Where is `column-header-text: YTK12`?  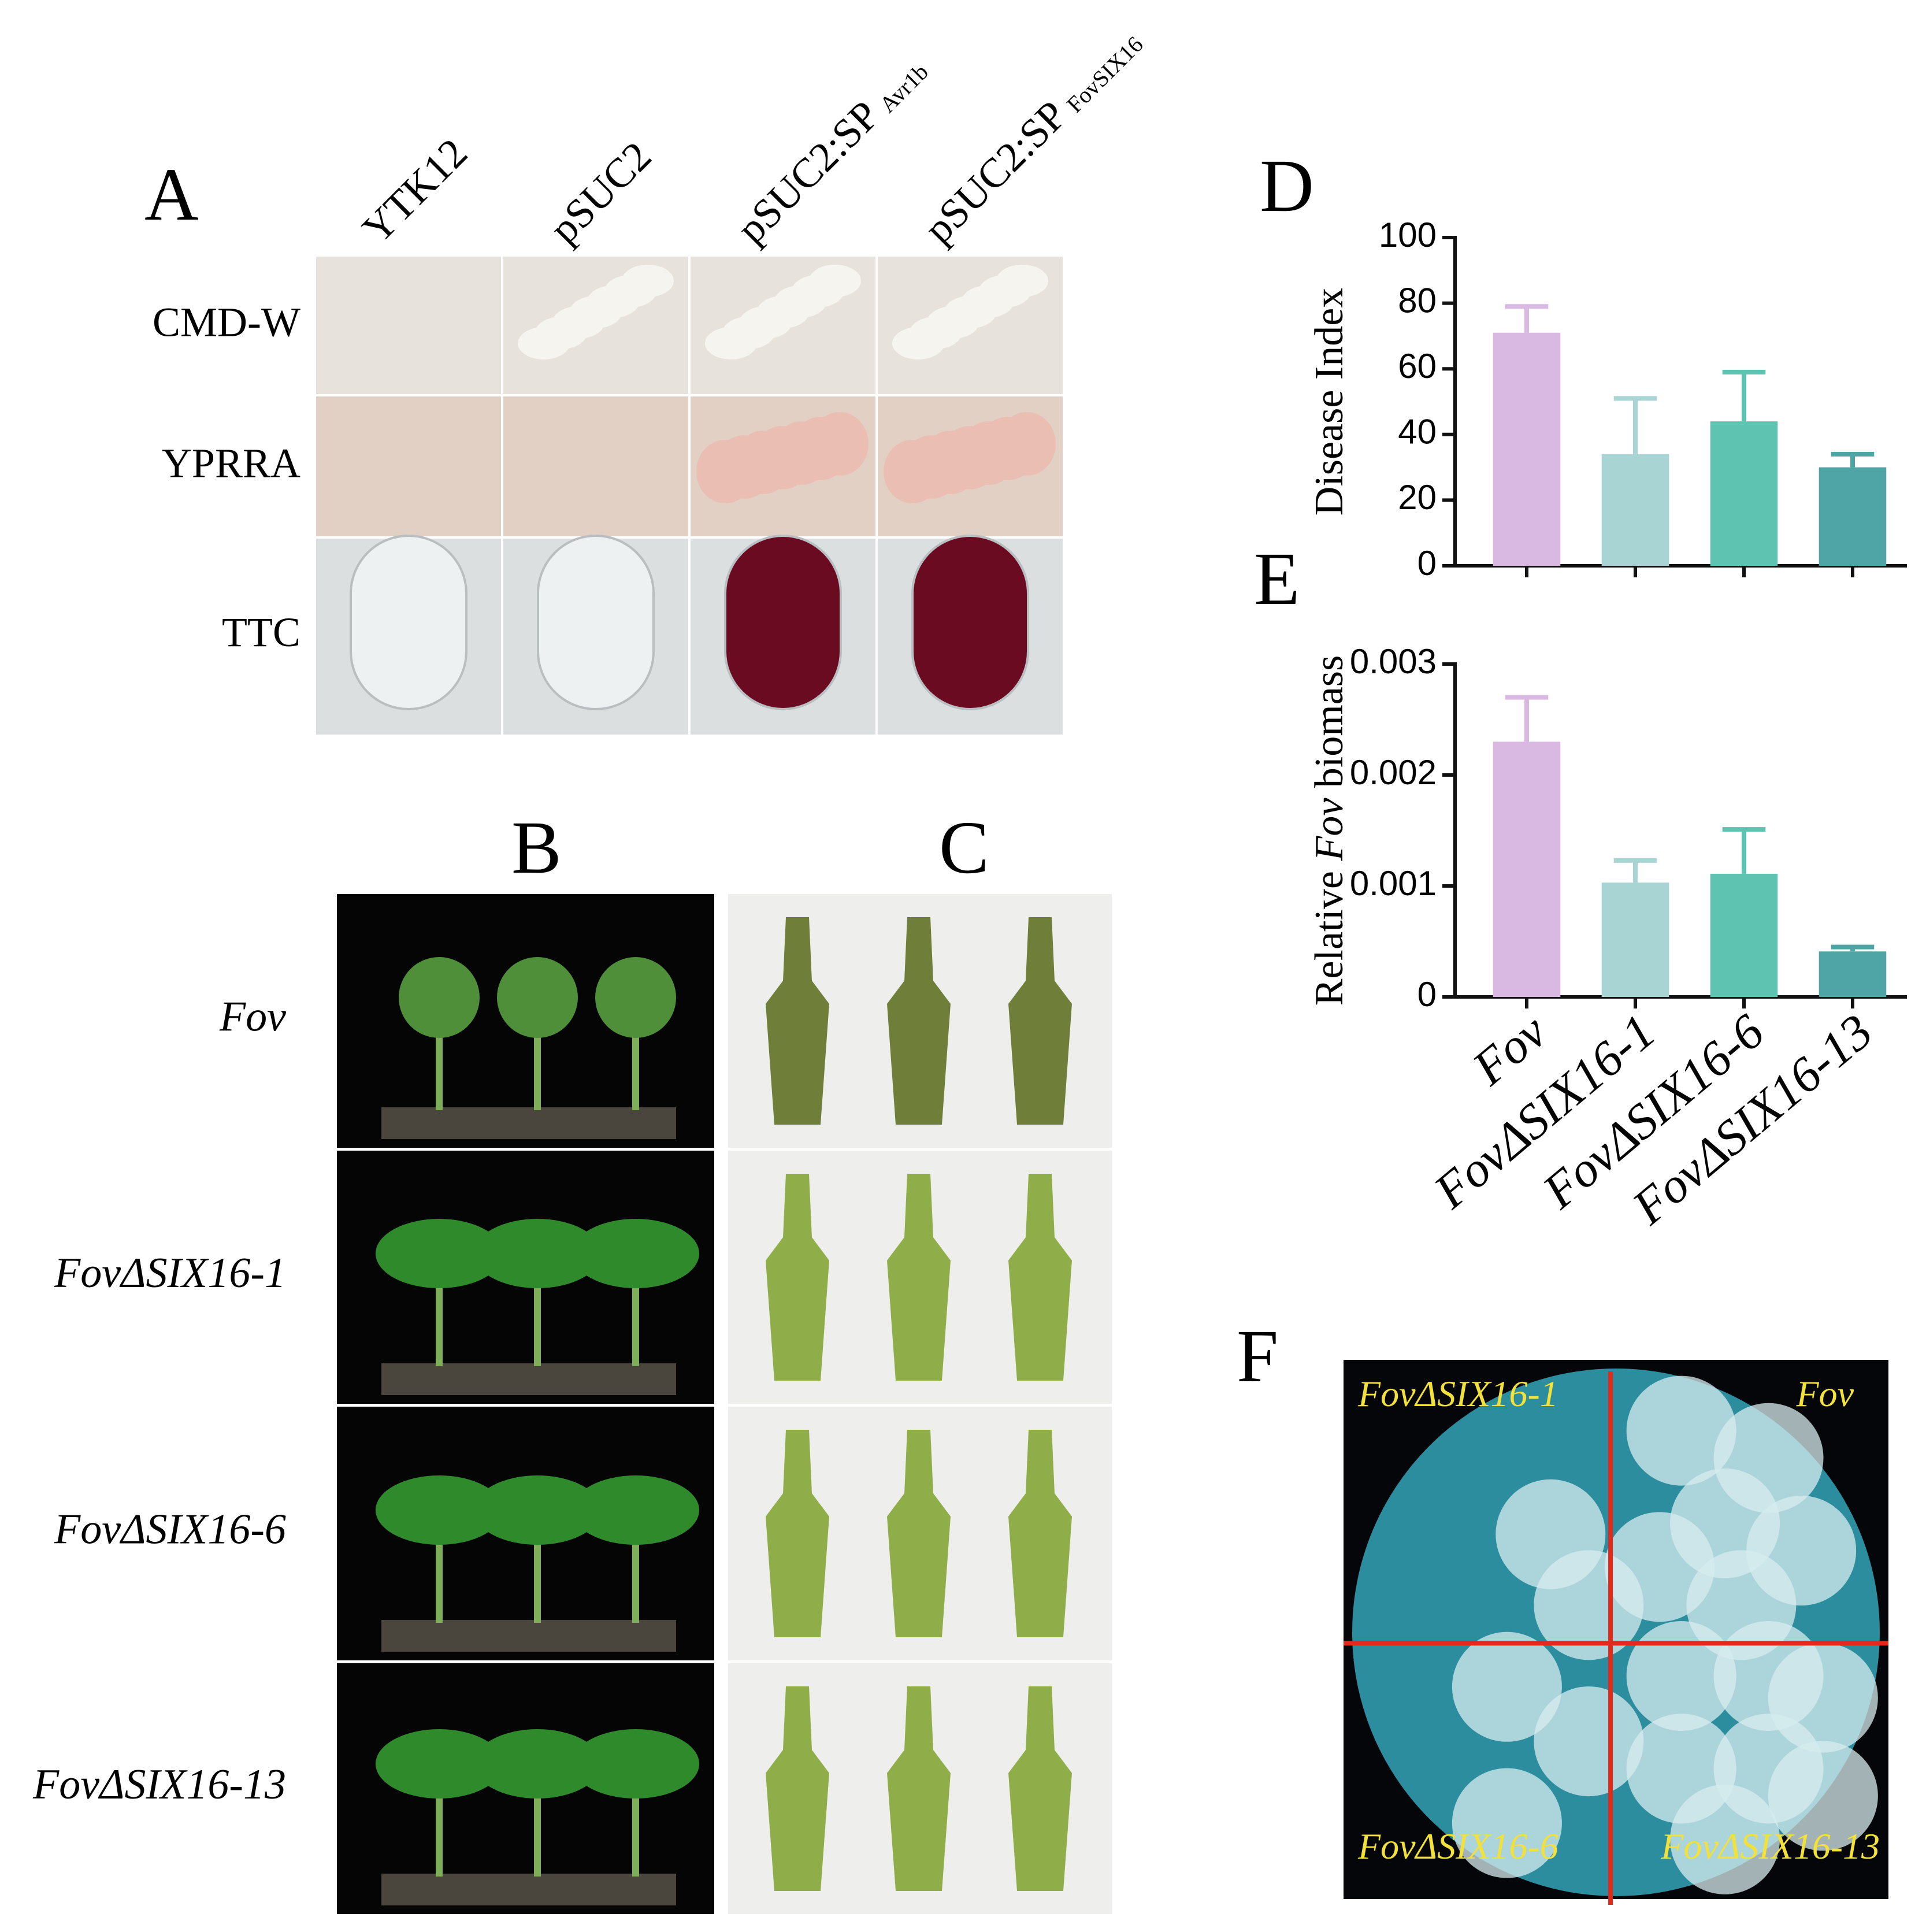 column-header-text: YTK12 is located at coordinates (415, 190).